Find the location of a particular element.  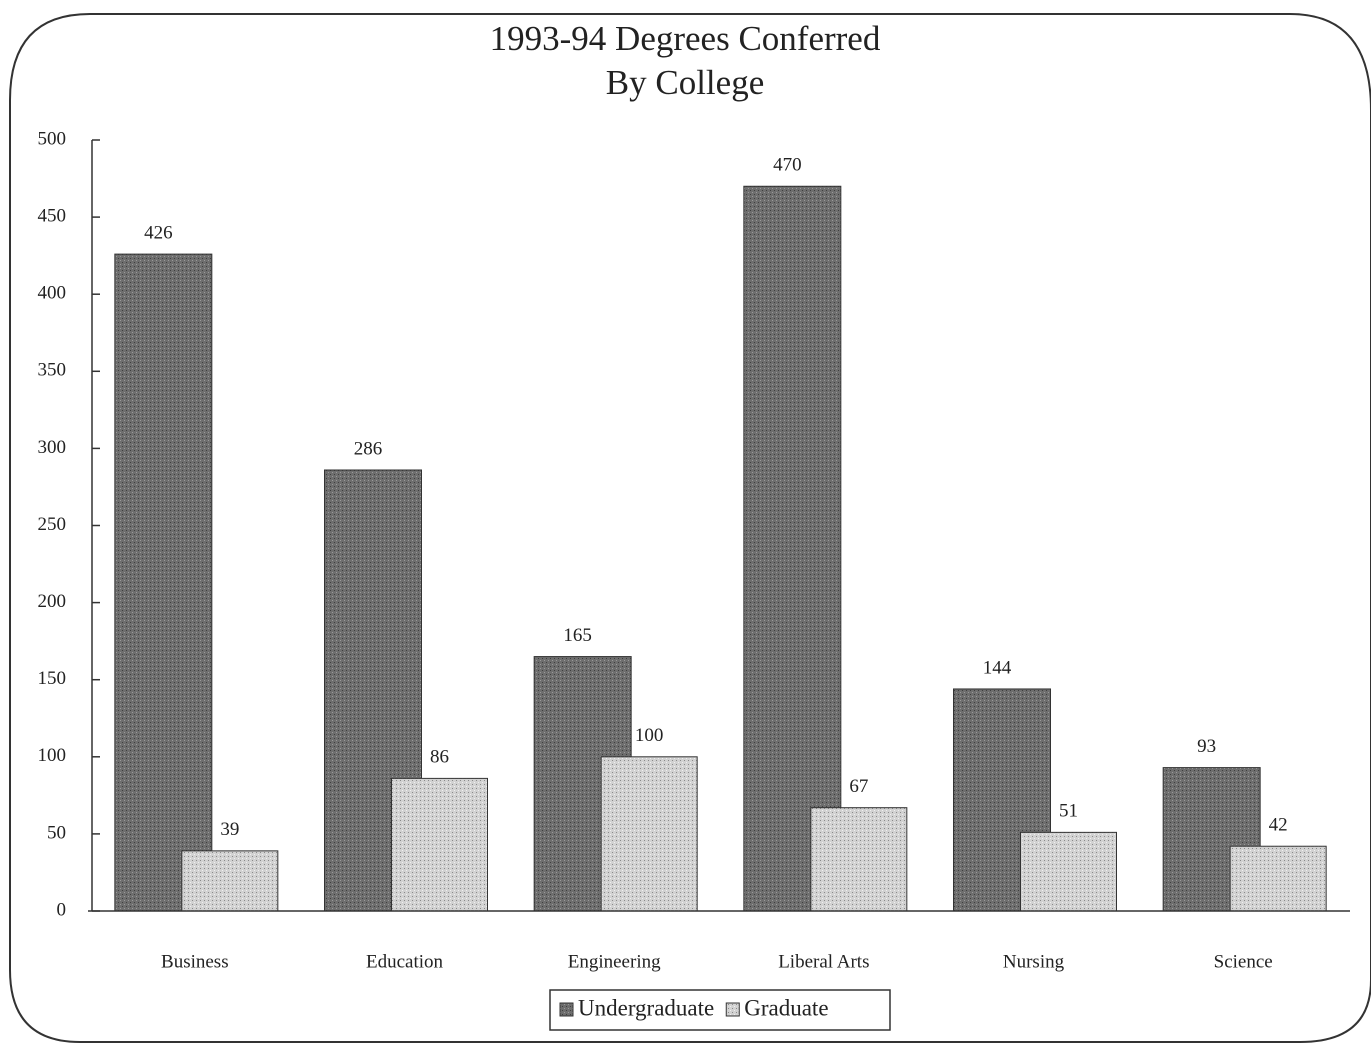

x-tick-label: Nursing is located at coordinates (1034, 961).